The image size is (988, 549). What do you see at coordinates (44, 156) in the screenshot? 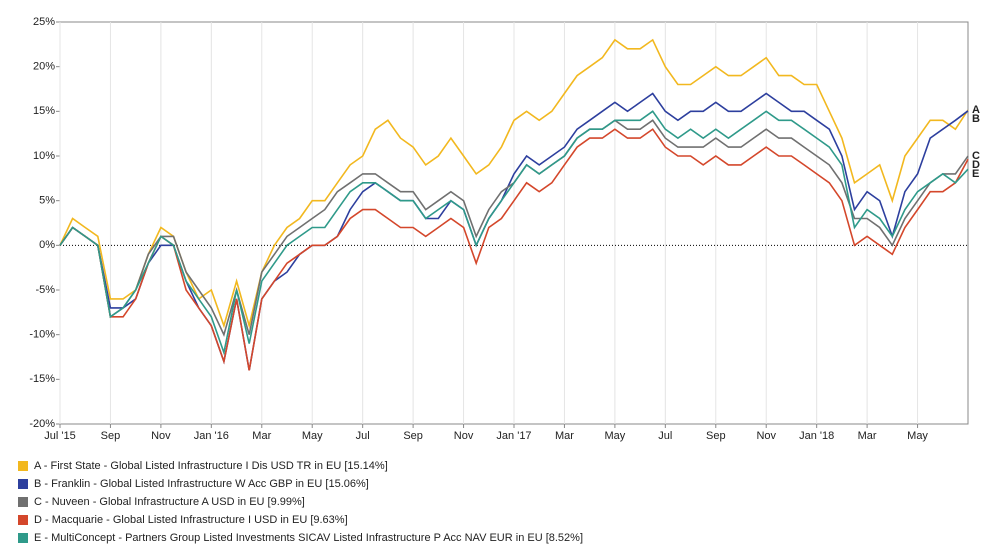
I see `y-tick-label: 10%` at bounding box center [44, 156].